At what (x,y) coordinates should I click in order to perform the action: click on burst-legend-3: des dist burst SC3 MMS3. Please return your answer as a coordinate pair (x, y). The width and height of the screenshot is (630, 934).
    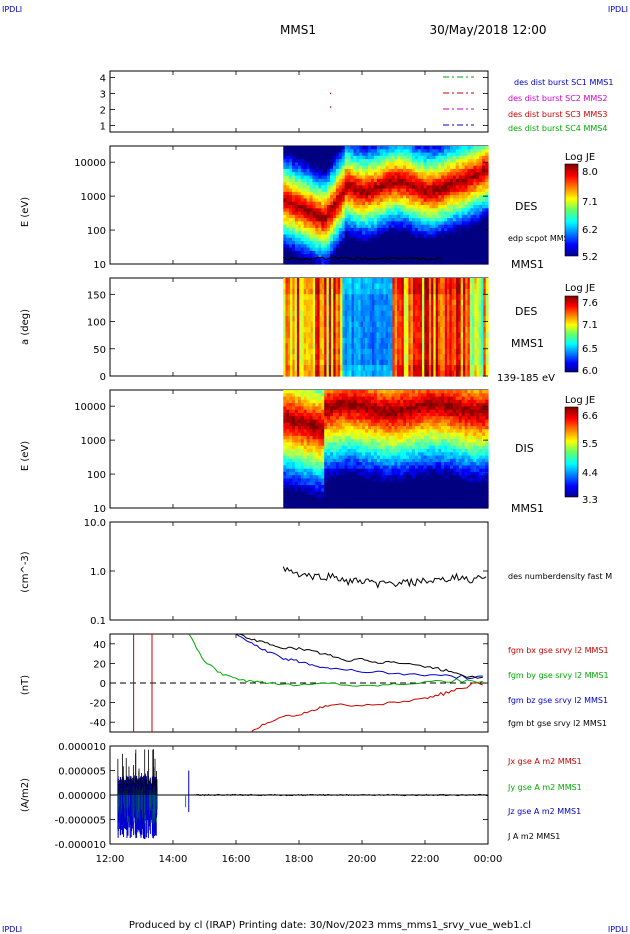
    Looking at the image, I should click on (557, 114).